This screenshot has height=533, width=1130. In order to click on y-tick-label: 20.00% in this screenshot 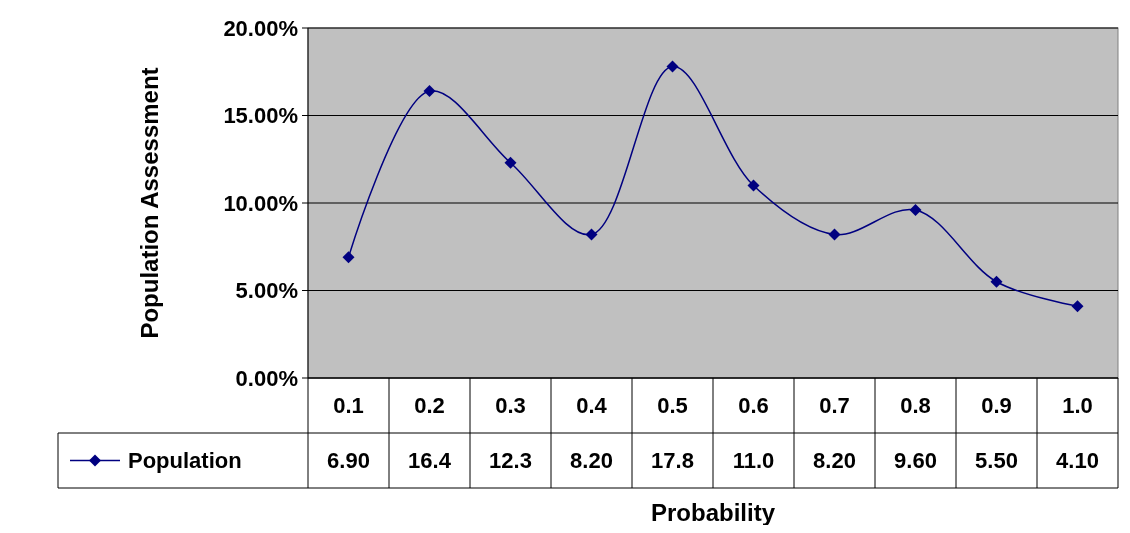, I will do `click(260, 28)`.